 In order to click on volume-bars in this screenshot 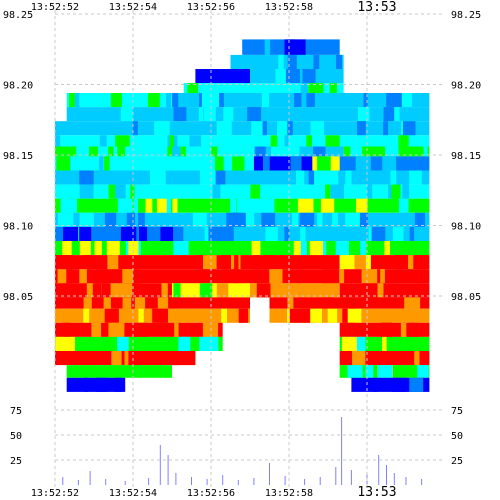, I will do `click(242, 451)`.